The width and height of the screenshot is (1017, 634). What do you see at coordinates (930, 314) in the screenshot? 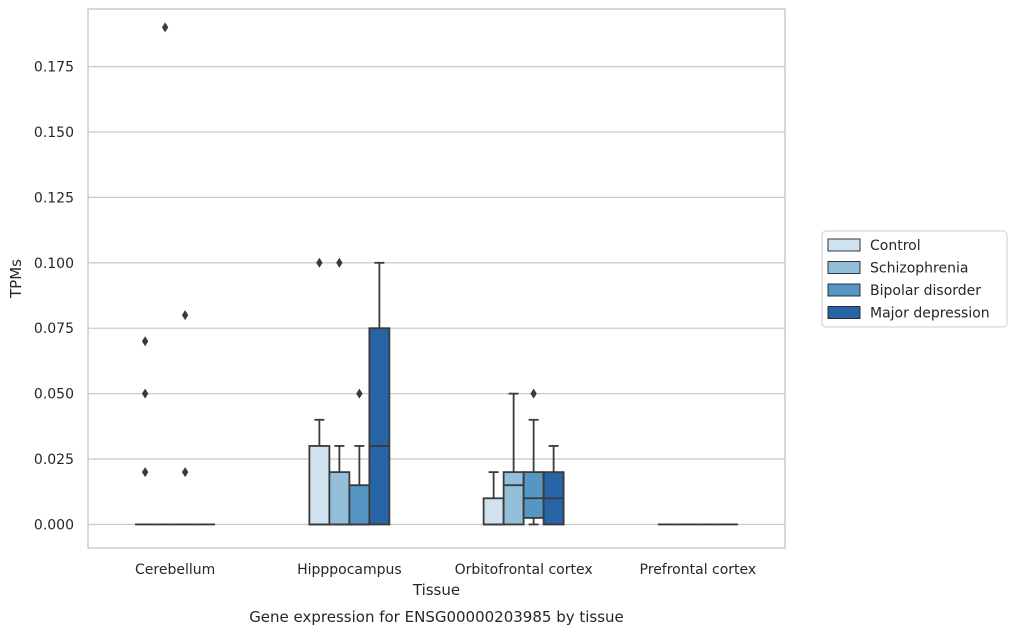
I see `legend-label: Major depression` at bounding box center [930, 314].